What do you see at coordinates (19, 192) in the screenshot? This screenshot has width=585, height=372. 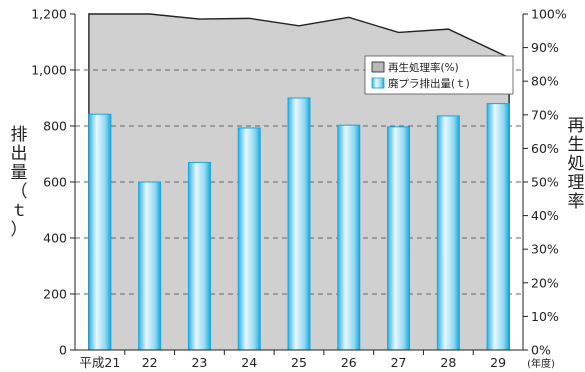 I see `left-axis-title: （` at bounding box center [19, 192].